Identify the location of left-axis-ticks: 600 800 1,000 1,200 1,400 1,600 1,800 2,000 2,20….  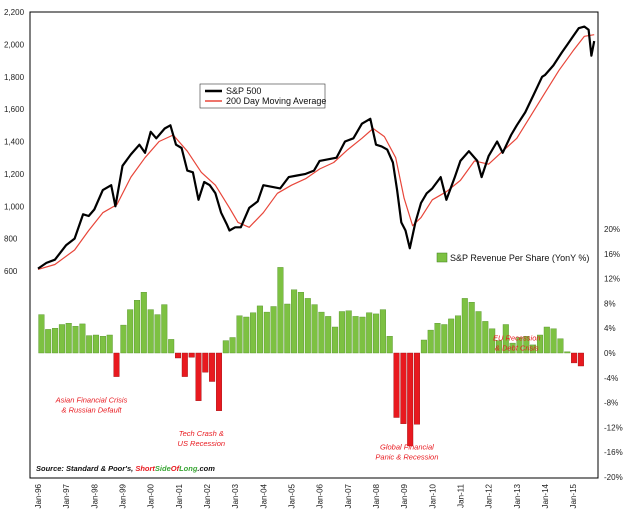
(14, 142).